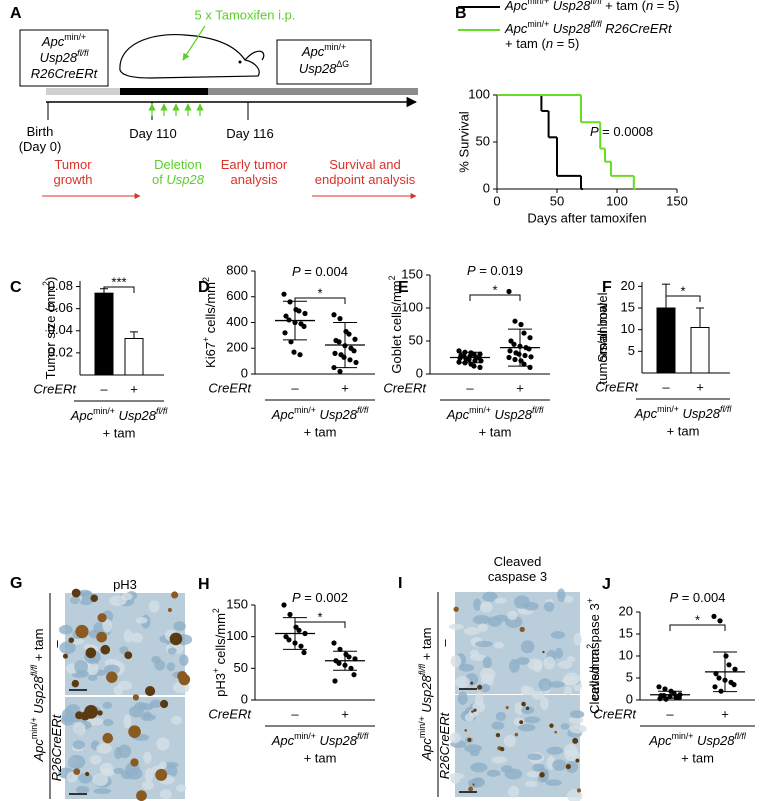 Image resolution: width=779 pixels, height=801 pixels. What do you see at coordinates (192, 56) in the screenshot?
I see `mouse` at bounding box center [192, 56].